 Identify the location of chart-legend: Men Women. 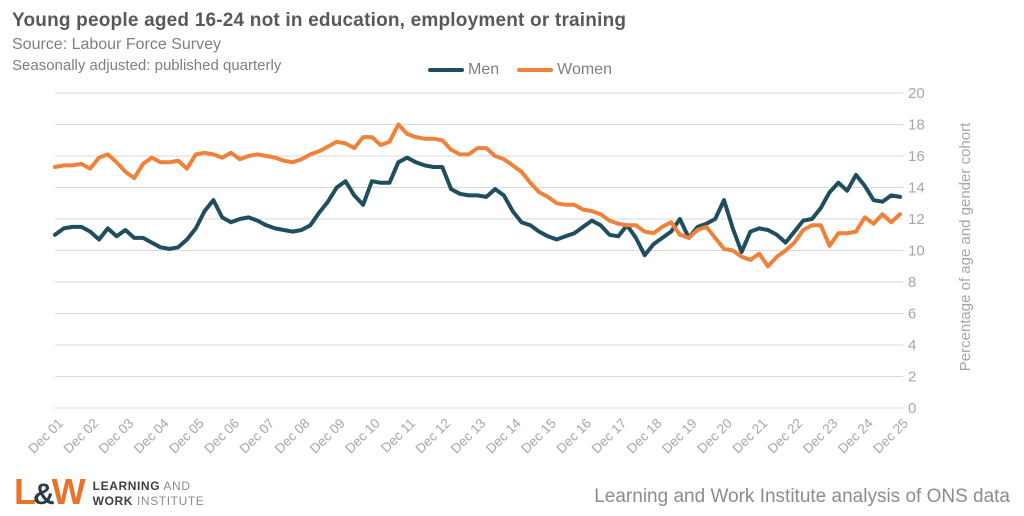
(520, 70).